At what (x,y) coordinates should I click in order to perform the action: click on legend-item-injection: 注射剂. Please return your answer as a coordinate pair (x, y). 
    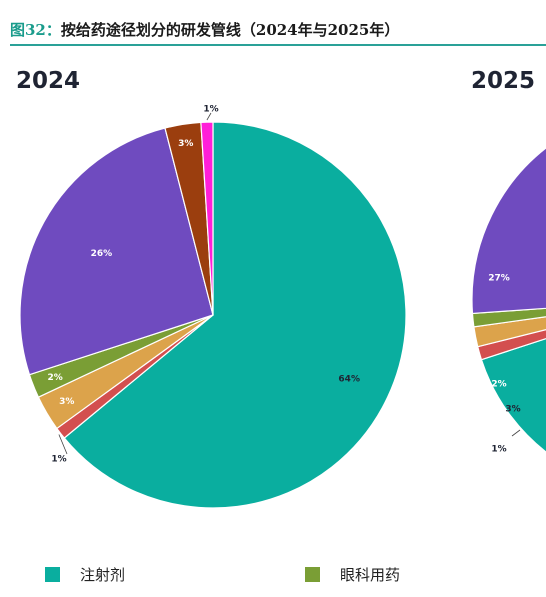
    Looking at the image, I should click on (85, 574).